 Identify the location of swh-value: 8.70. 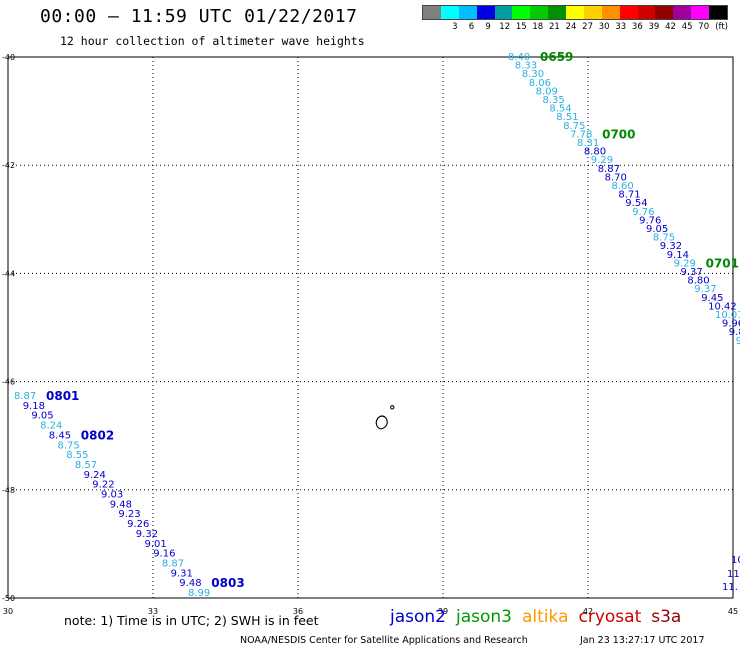
(616, 177).